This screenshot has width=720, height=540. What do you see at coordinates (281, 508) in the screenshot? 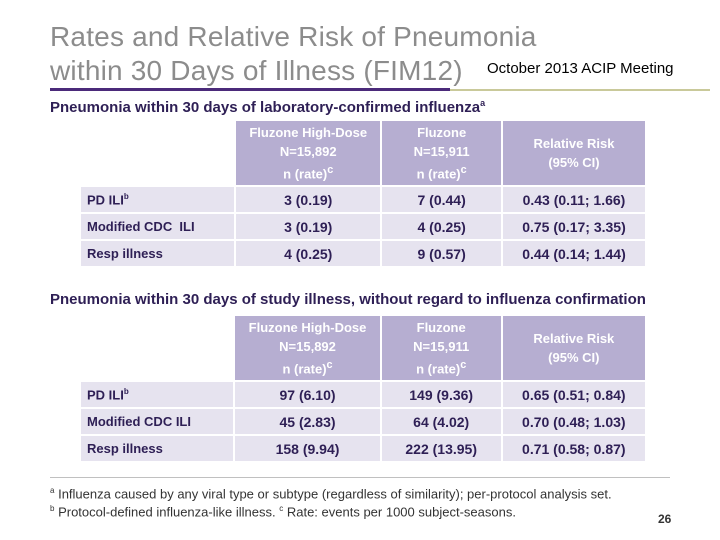
I see `footnote-c-mark: c` at bounding box center [281, 508].